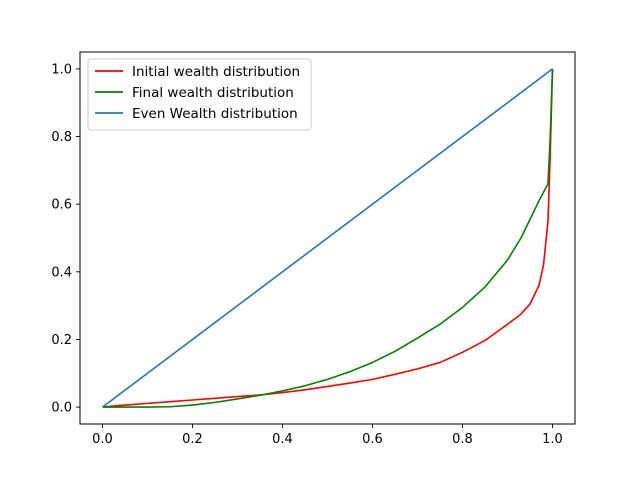  Describe the element at coordinates (216, 72) in the screenshot. I see `legend-label-0: Initial wealth distribution` at that location.